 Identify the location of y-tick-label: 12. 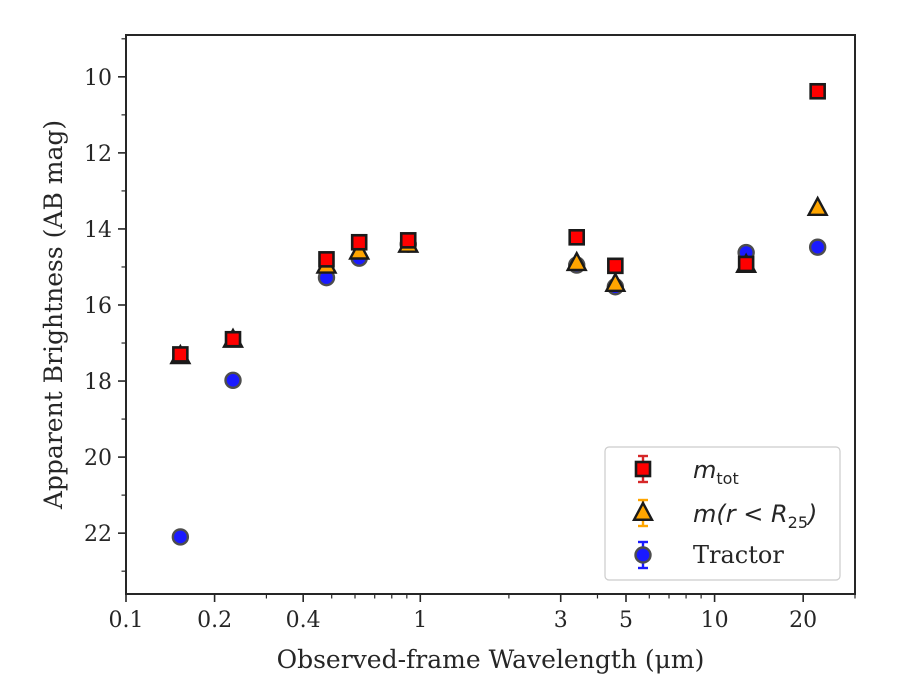
(98, 154).